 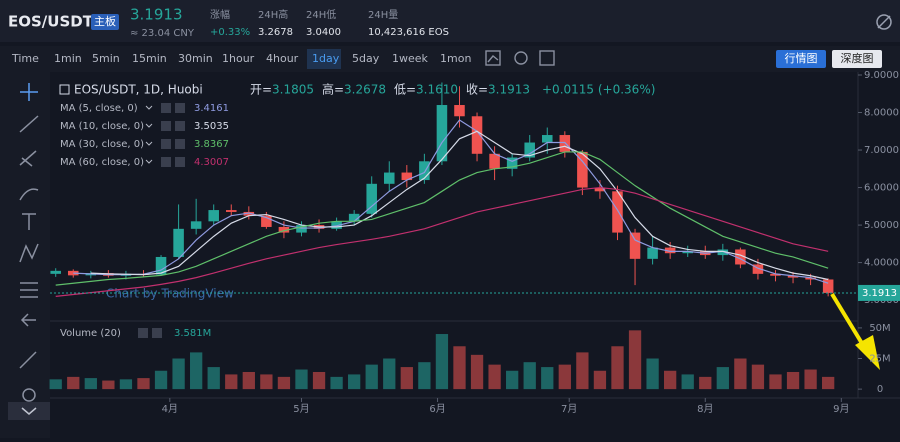 I want to click on view-label: 行情图, so click(x=801, y=58).